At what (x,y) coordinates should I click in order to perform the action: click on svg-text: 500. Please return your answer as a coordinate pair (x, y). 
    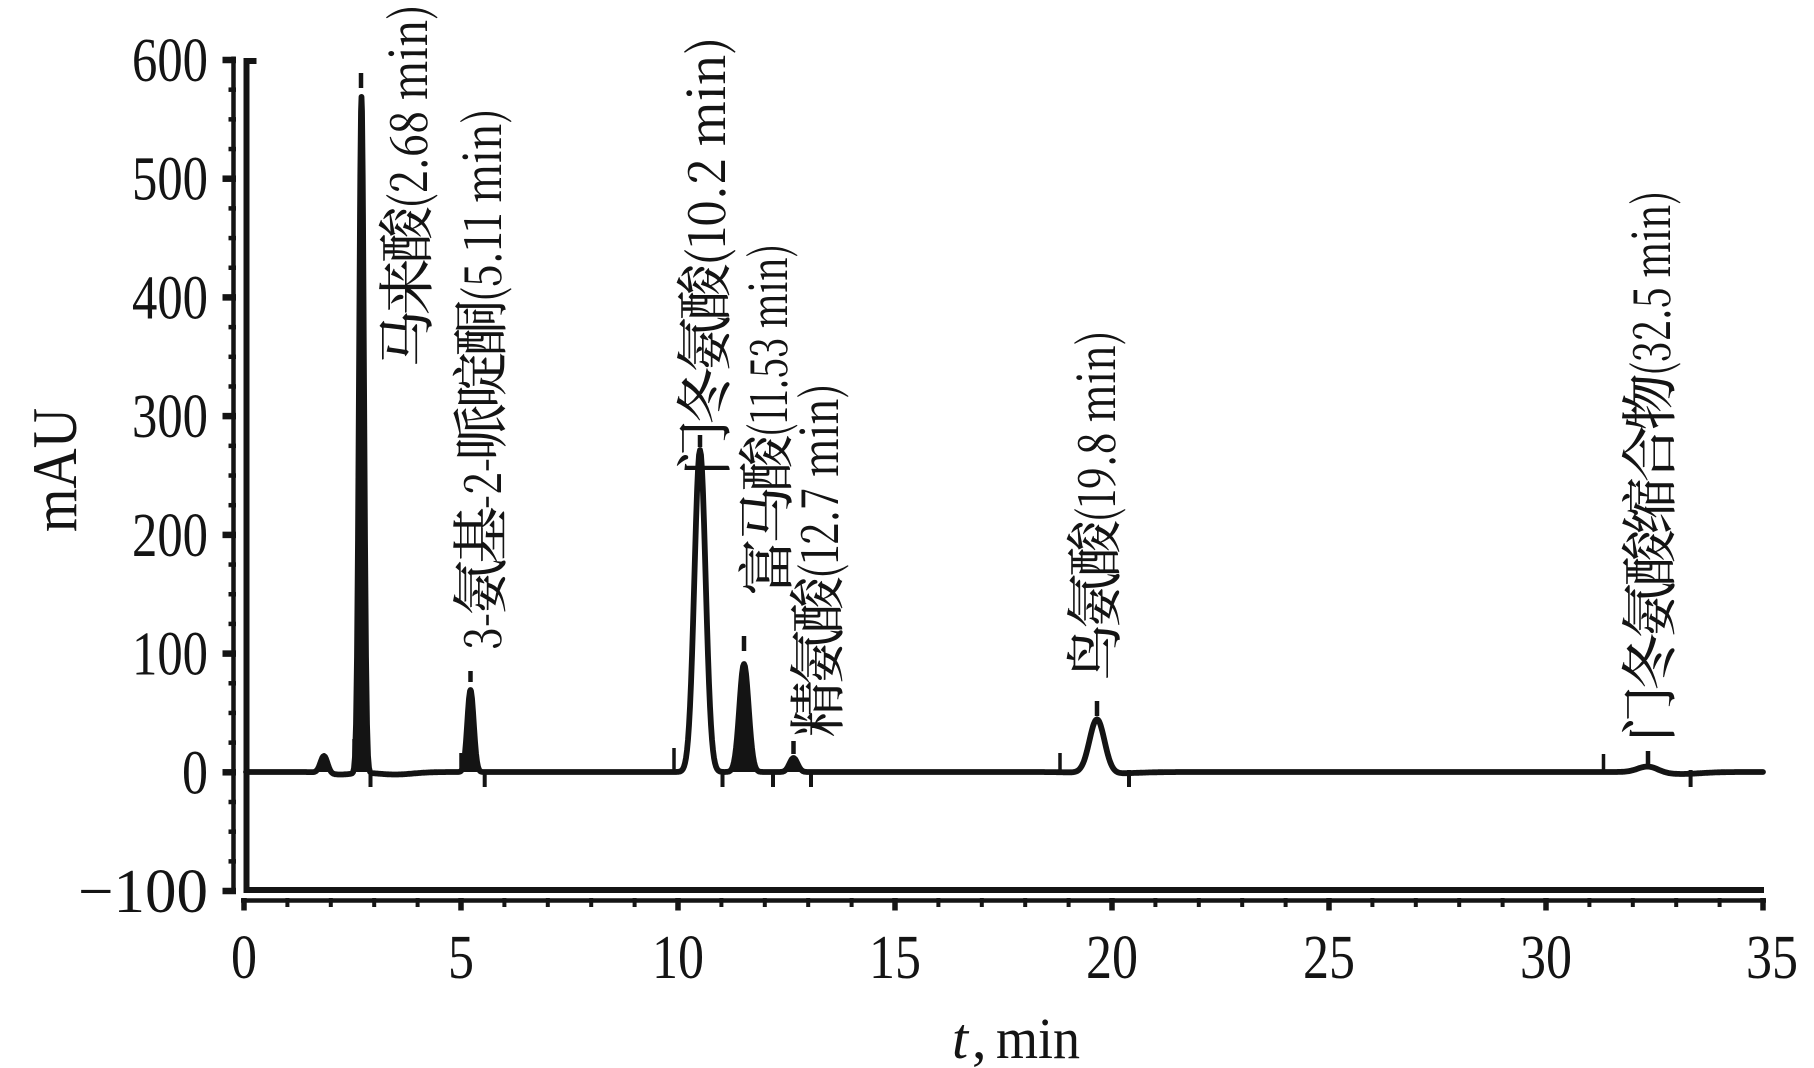
    Looking at the image, I should click on (170, 180).